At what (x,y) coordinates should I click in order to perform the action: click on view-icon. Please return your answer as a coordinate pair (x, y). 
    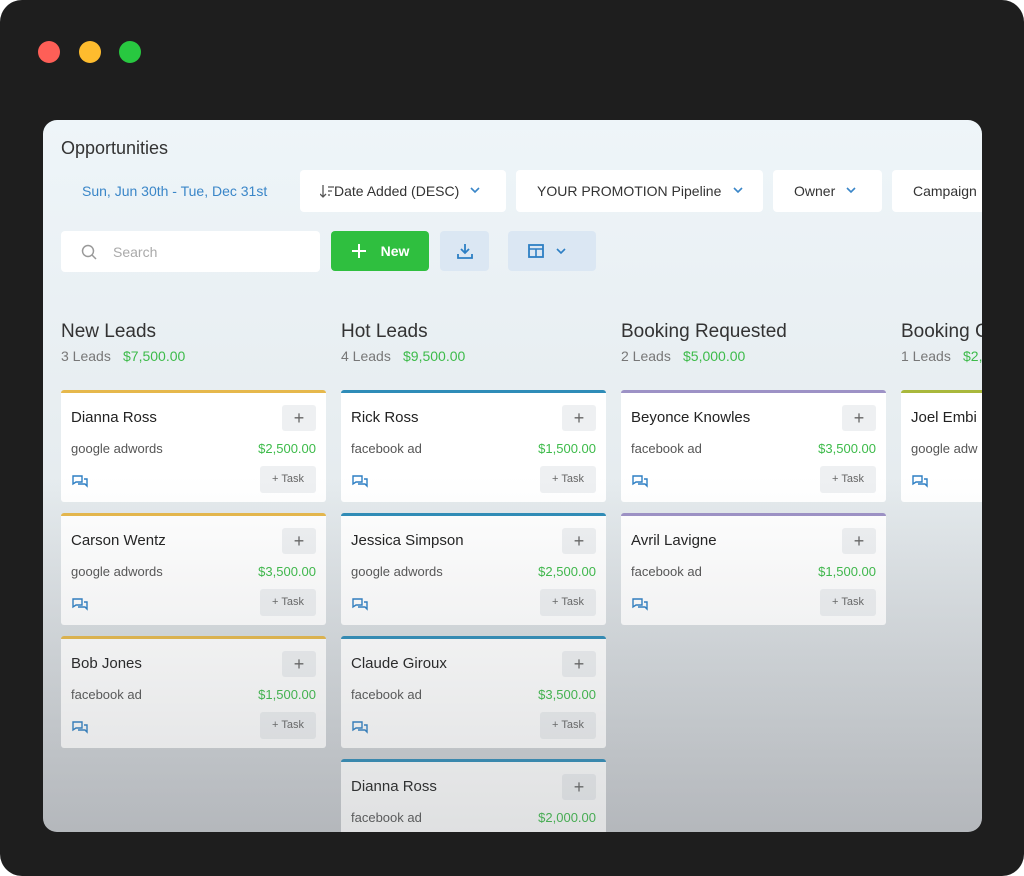
    Looking at the image, I should click on (547, 251).